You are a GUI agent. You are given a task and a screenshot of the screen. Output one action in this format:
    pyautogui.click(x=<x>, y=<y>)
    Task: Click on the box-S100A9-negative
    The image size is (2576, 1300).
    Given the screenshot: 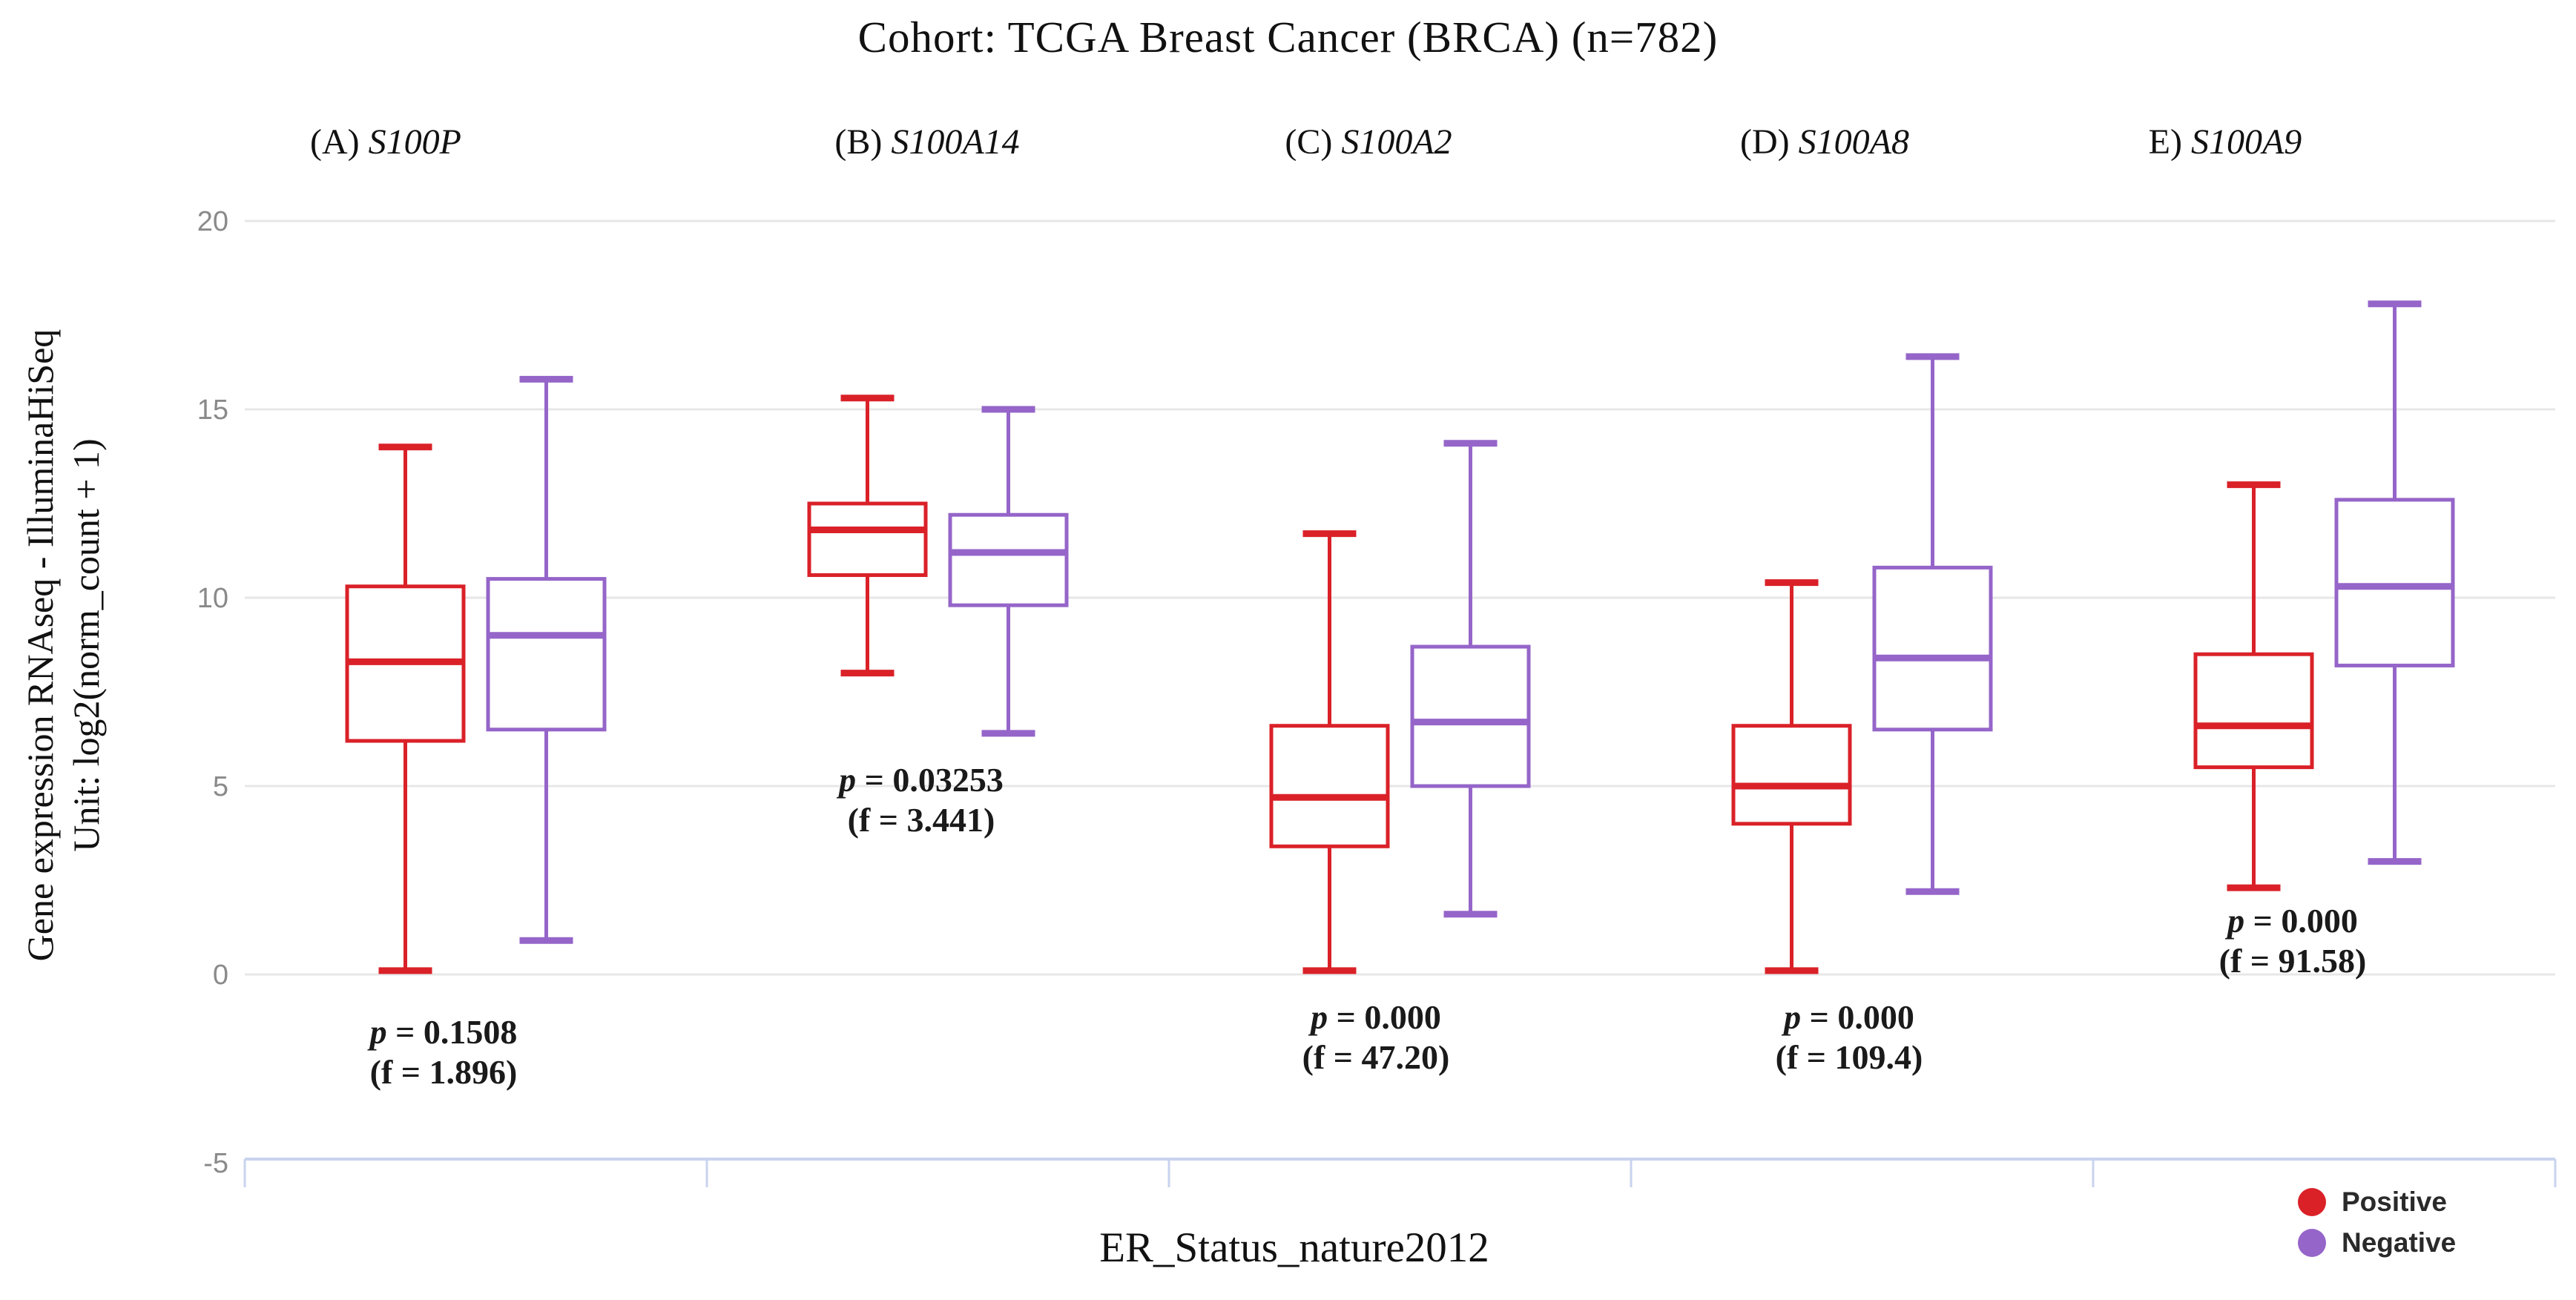 What is the action you would take?
    pyautogui.click(x=2394, y=582)
    